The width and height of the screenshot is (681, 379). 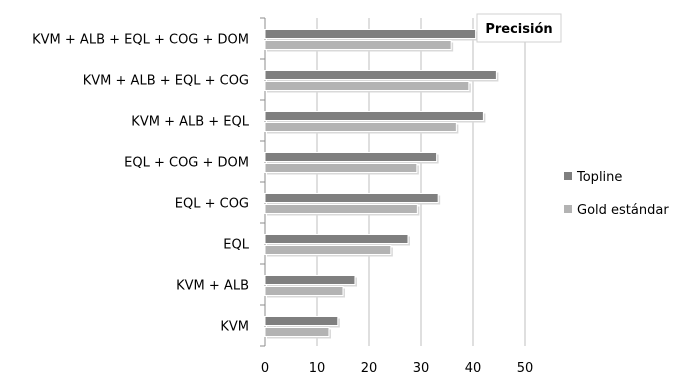 What do you see at coordinates (369, 368) in the screenshot?
I see `x-tick-label: 20` at bounding box center [369, 368].